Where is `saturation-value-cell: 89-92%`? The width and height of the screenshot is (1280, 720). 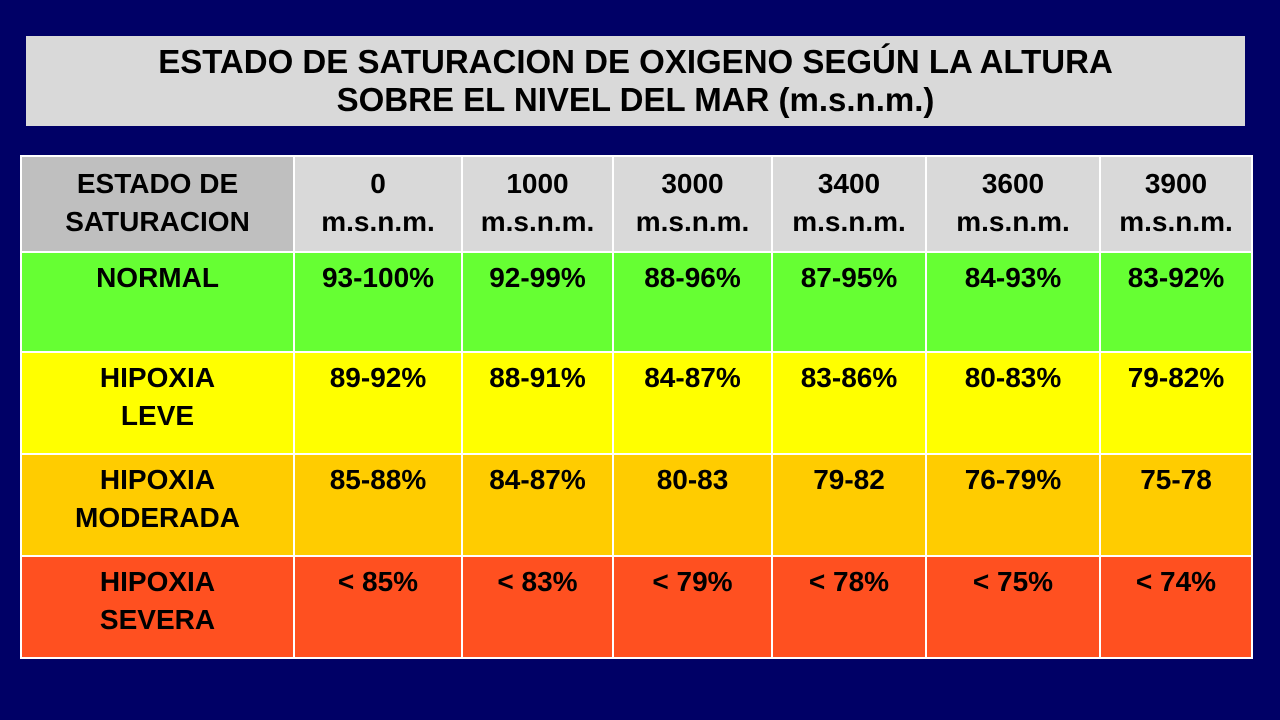 saturation-value-cell: 89-92% is located at coordinates (378, 403).